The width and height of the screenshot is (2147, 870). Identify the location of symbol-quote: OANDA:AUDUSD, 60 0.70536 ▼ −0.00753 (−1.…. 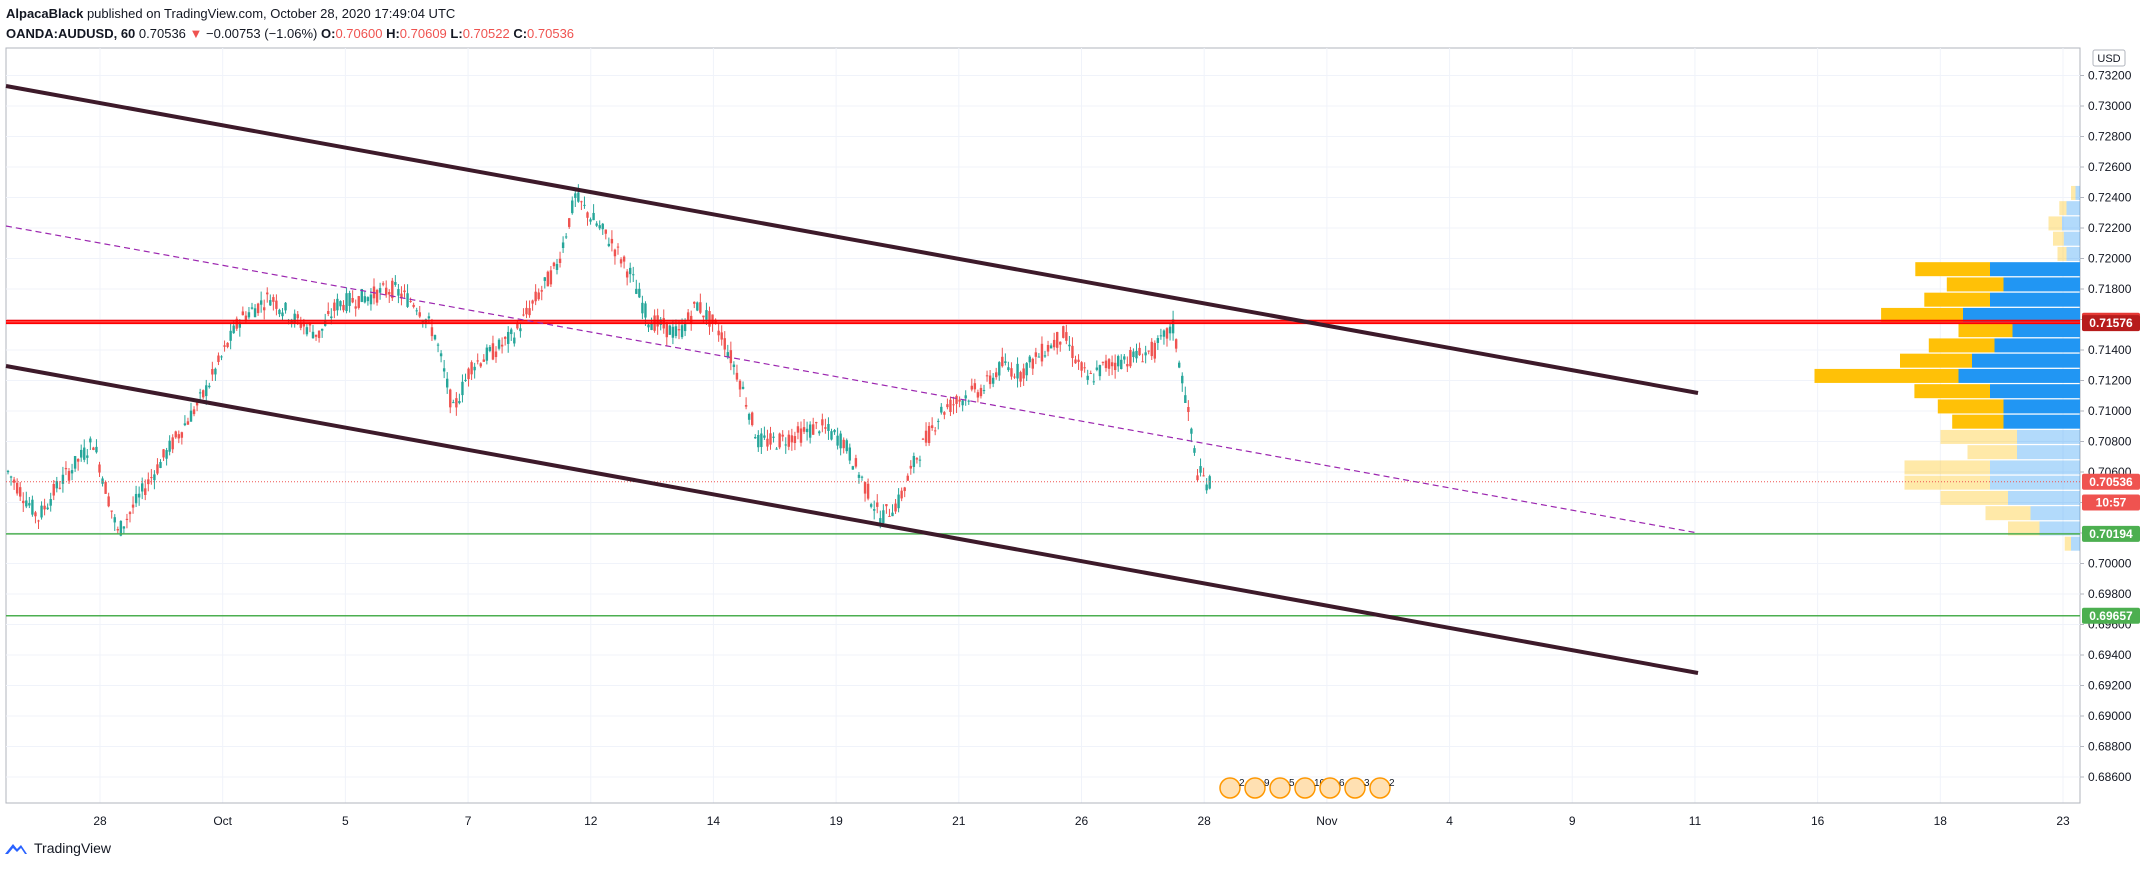
(290, 34).